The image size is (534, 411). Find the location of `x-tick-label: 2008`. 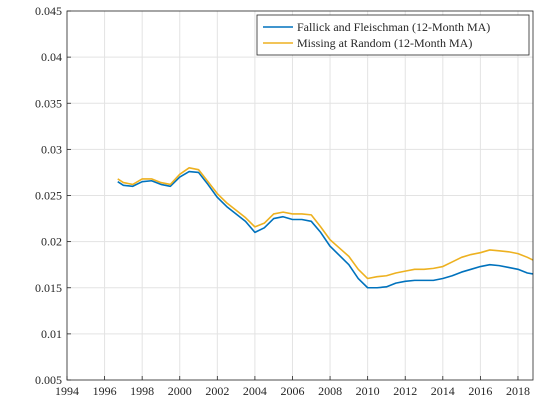

x-tick-label: 2008 is located at coordinates (330, 391).